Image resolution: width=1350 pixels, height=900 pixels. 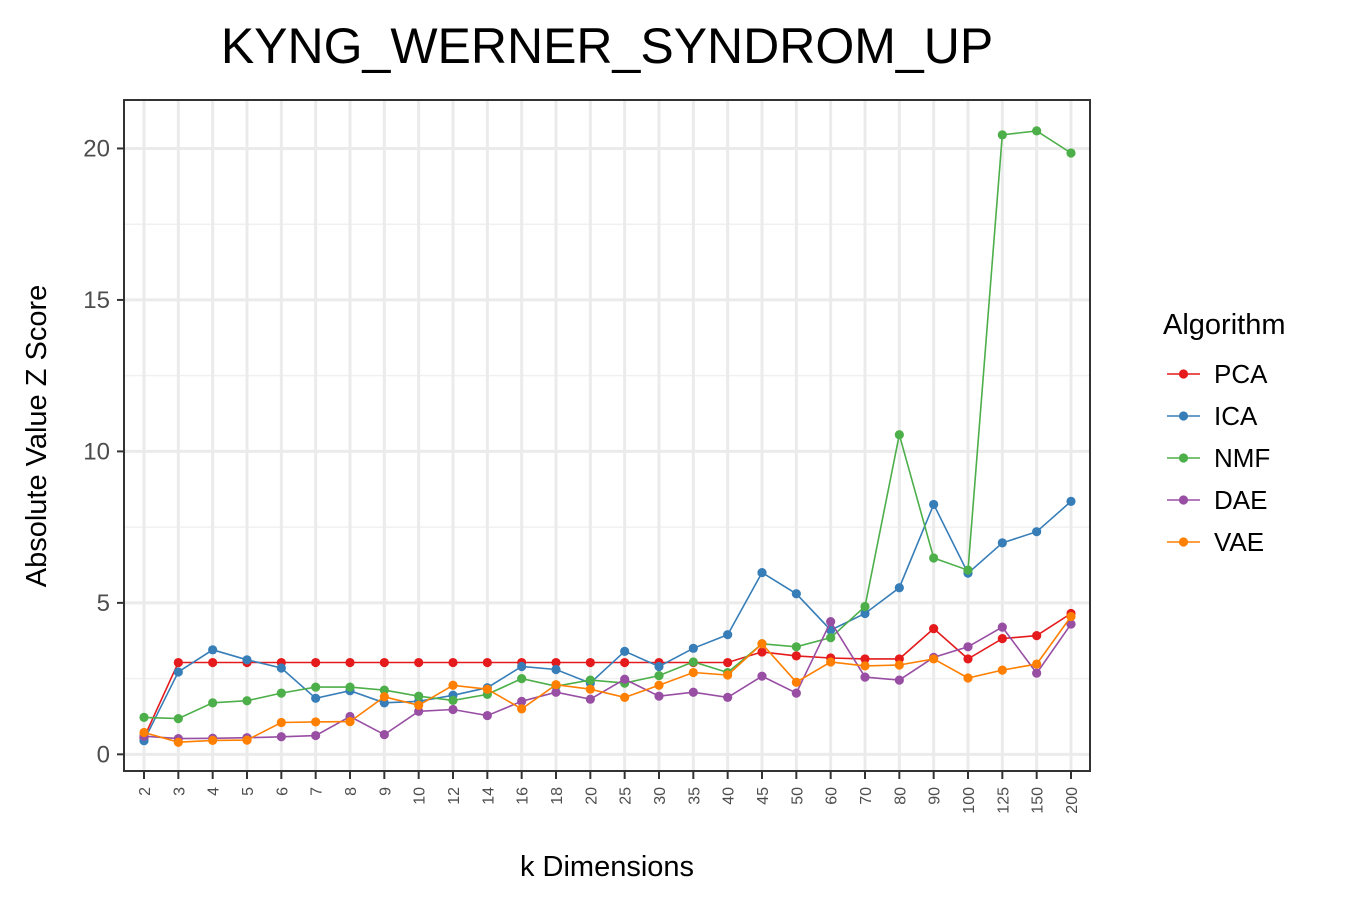 I want to click on x-tick-label: 80, so click(x=900, y=796).